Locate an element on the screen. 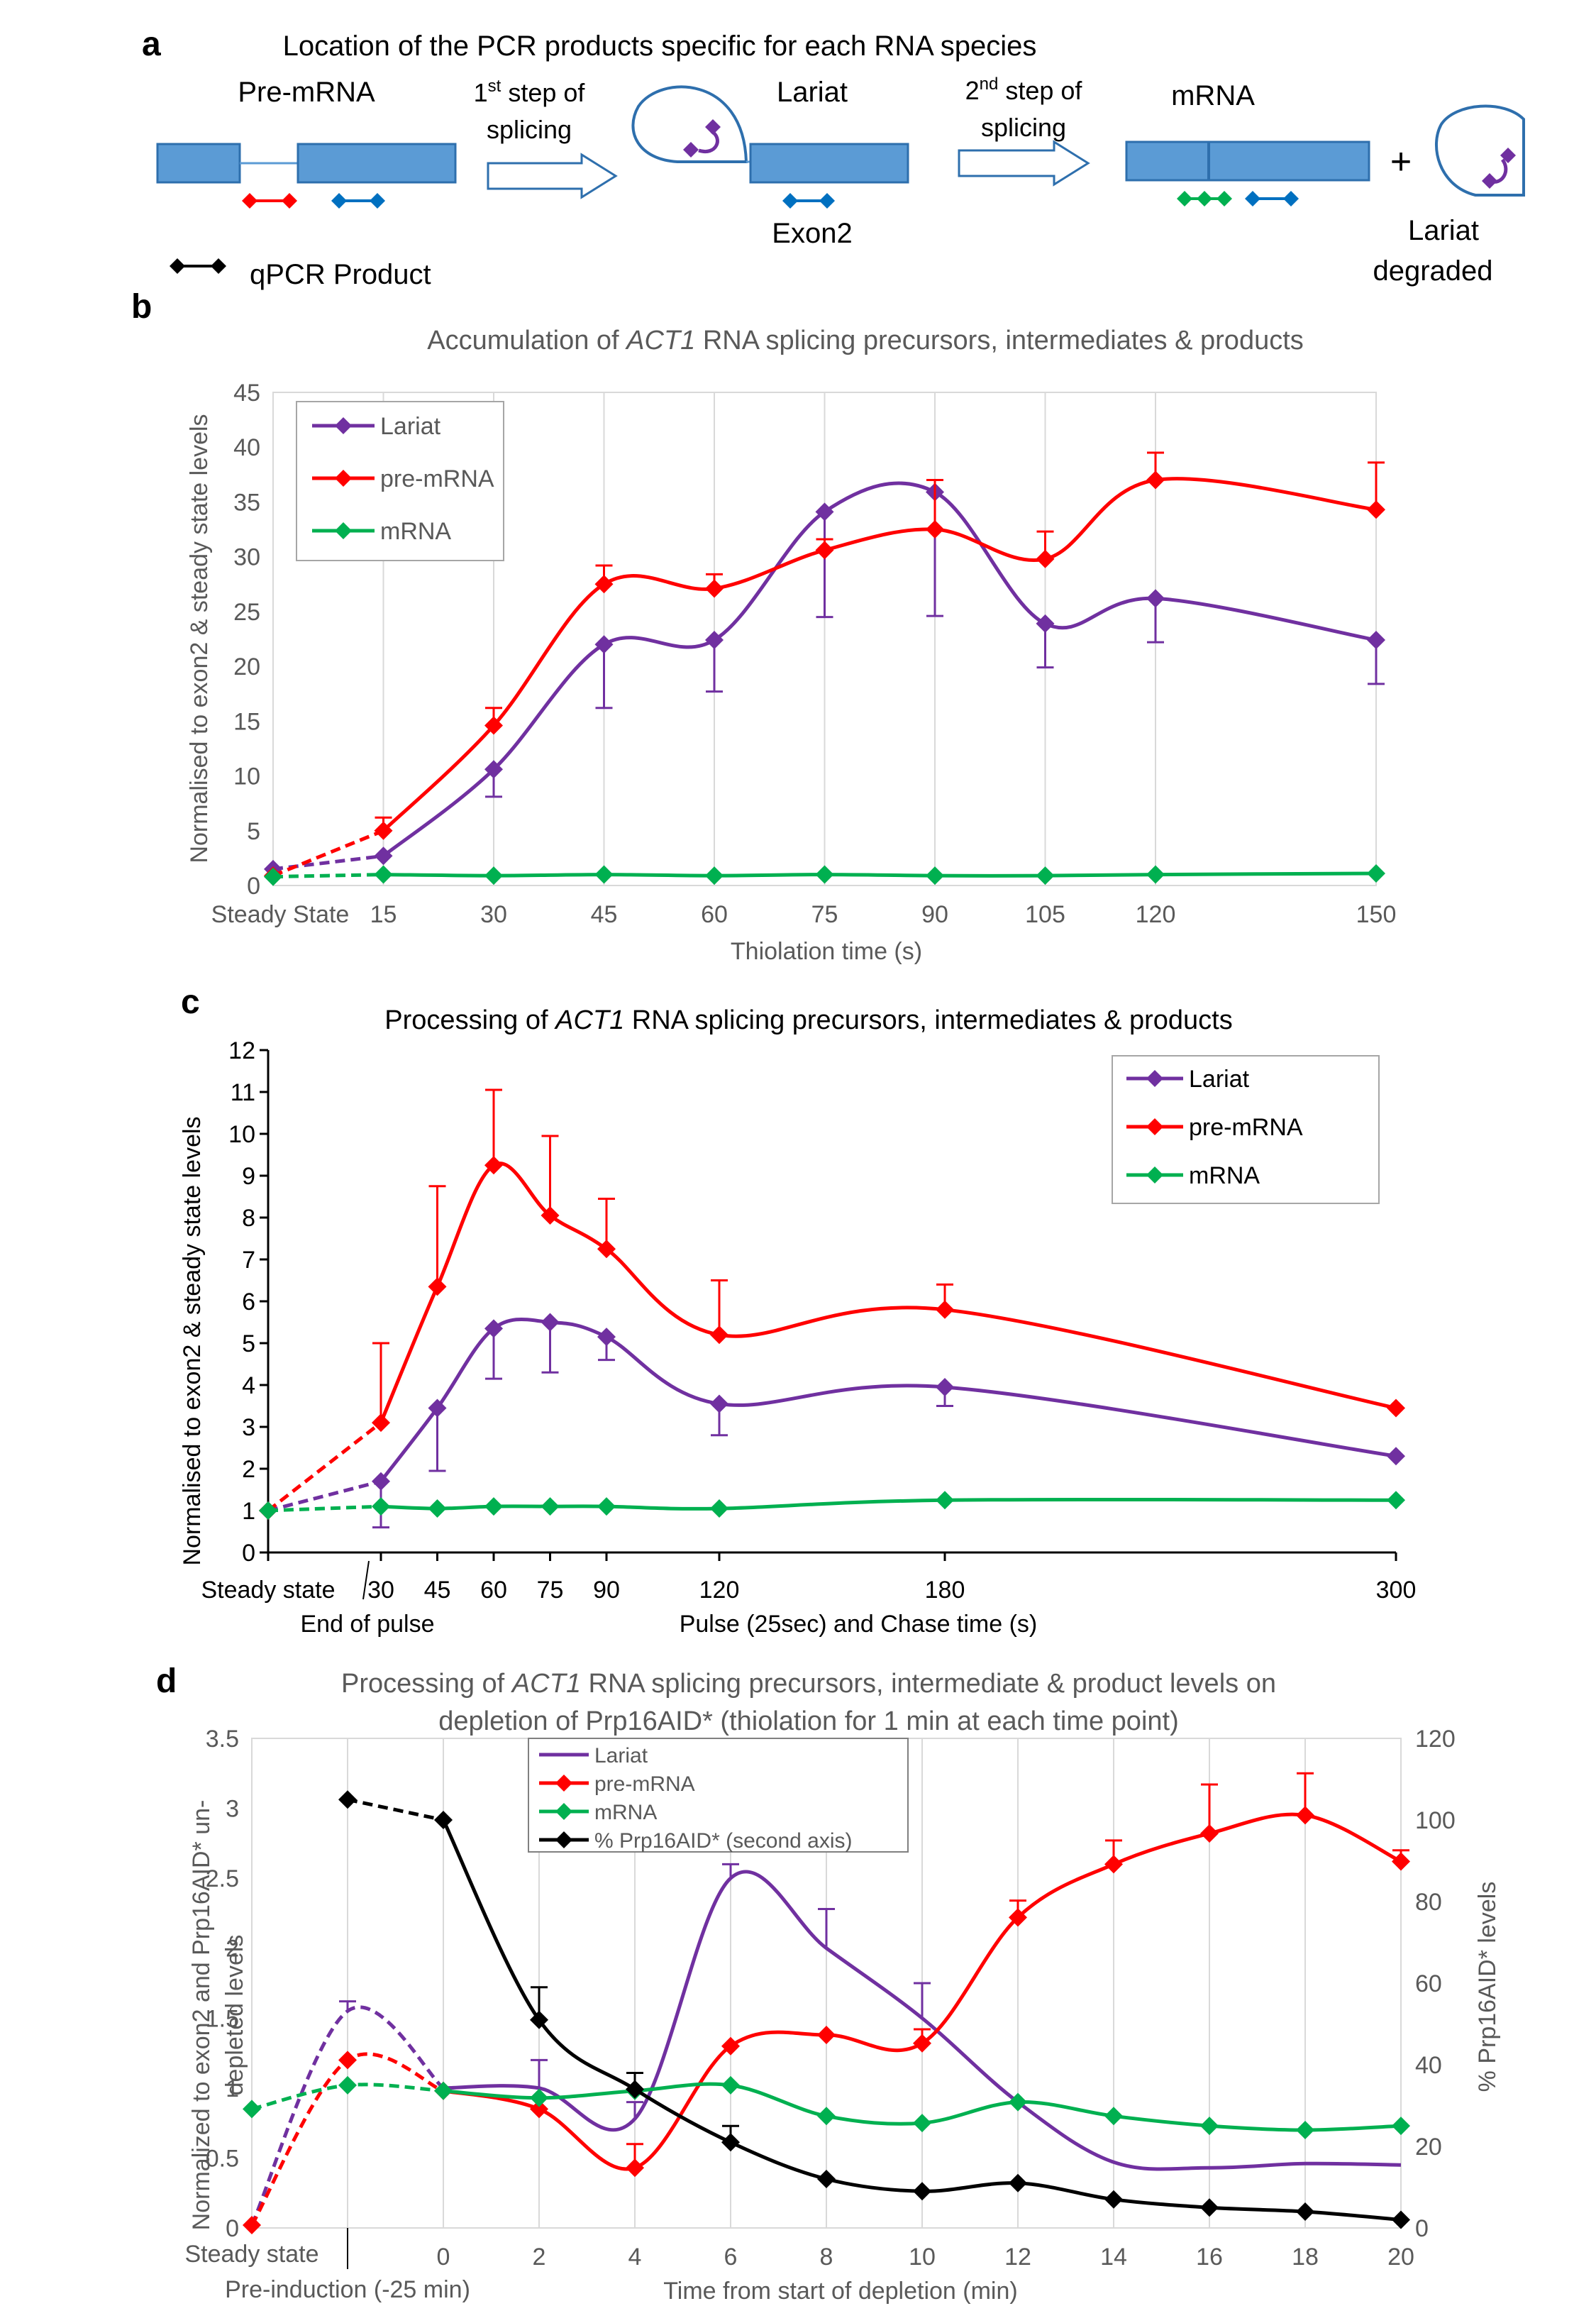 This screenshot has width=1596, height=2306. end-of-pulse-pointer is located at coordinates (366, 1580).